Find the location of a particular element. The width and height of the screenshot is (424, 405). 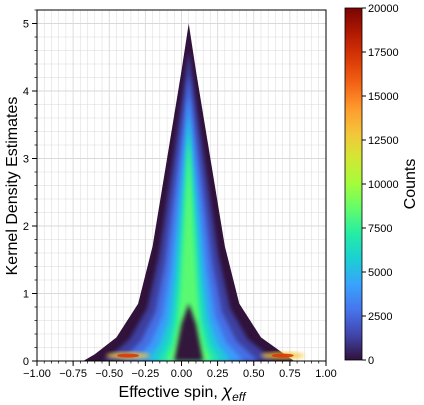

y-tick-label: 4 is located at coordinates (26, 92).